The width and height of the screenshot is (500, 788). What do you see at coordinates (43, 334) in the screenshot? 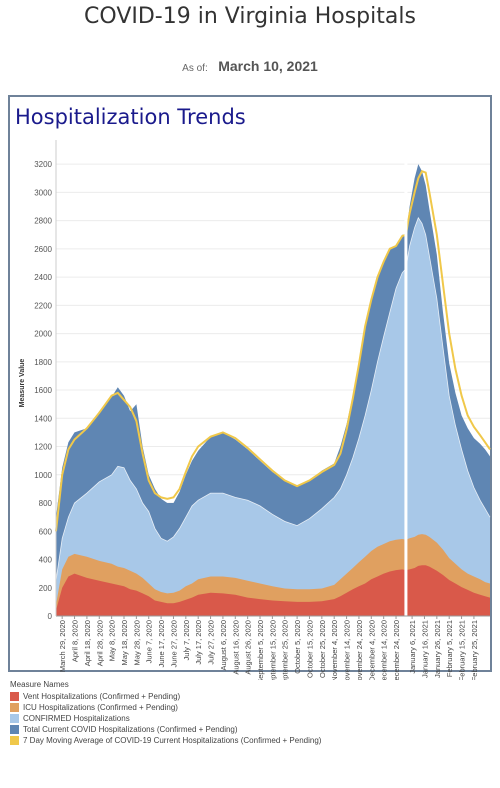
I see `y-tick-label: 2000` at bounding box center [43, 334].